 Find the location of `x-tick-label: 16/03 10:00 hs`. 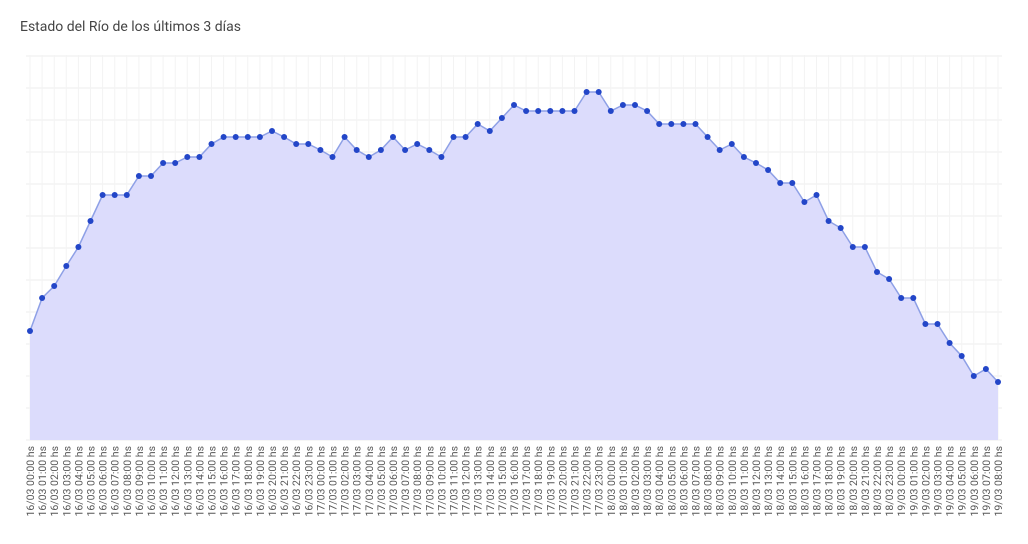

x-tick-label: 16/03 10:00 hs is located at coordinates (151, 481).